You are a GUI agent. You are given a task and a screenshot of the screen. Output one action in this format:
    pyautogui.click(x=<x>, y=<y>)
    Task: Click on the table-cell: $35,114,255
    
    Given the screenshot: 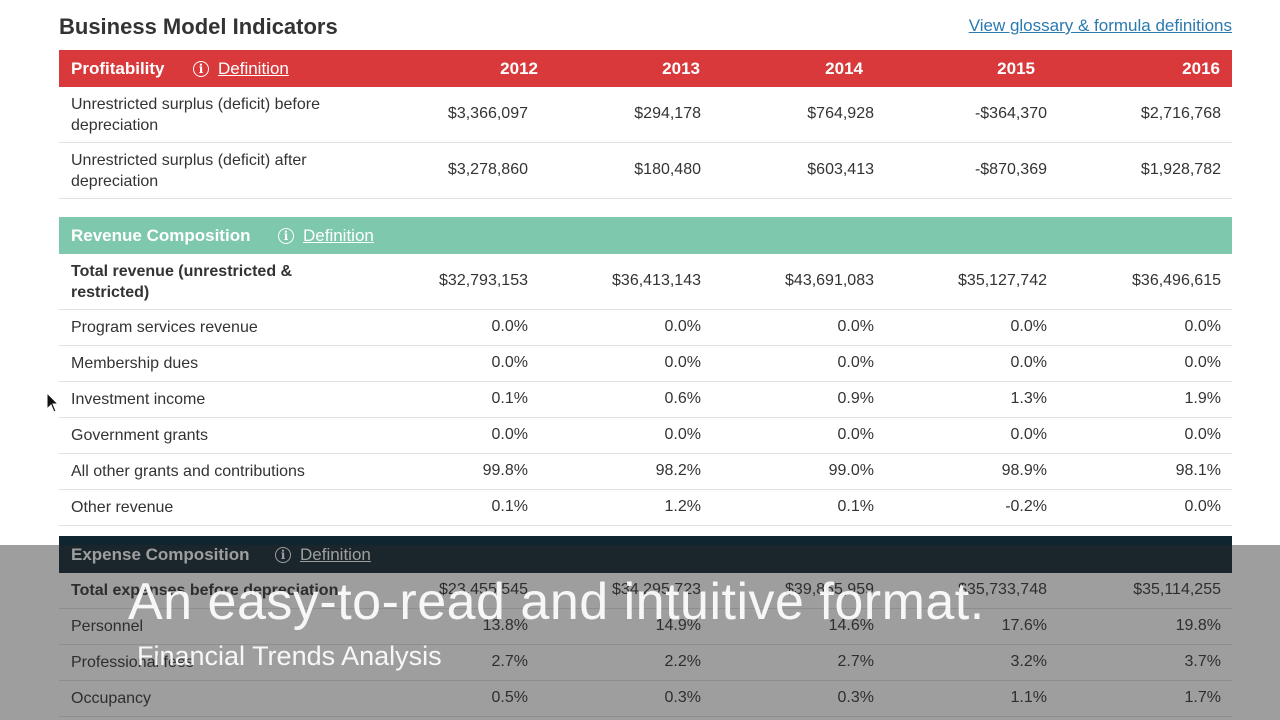 What is the action you would take?
    pyautogui.click(x=1177, y=589)
    